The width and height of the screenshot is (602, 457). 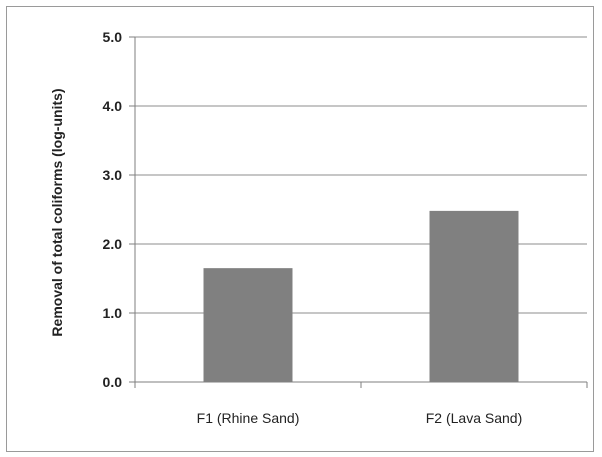 What do you see at coordinates (113, 106) in the screenshot?
I see `y-tick-label: 4.0` at bounding box center [113, 106].